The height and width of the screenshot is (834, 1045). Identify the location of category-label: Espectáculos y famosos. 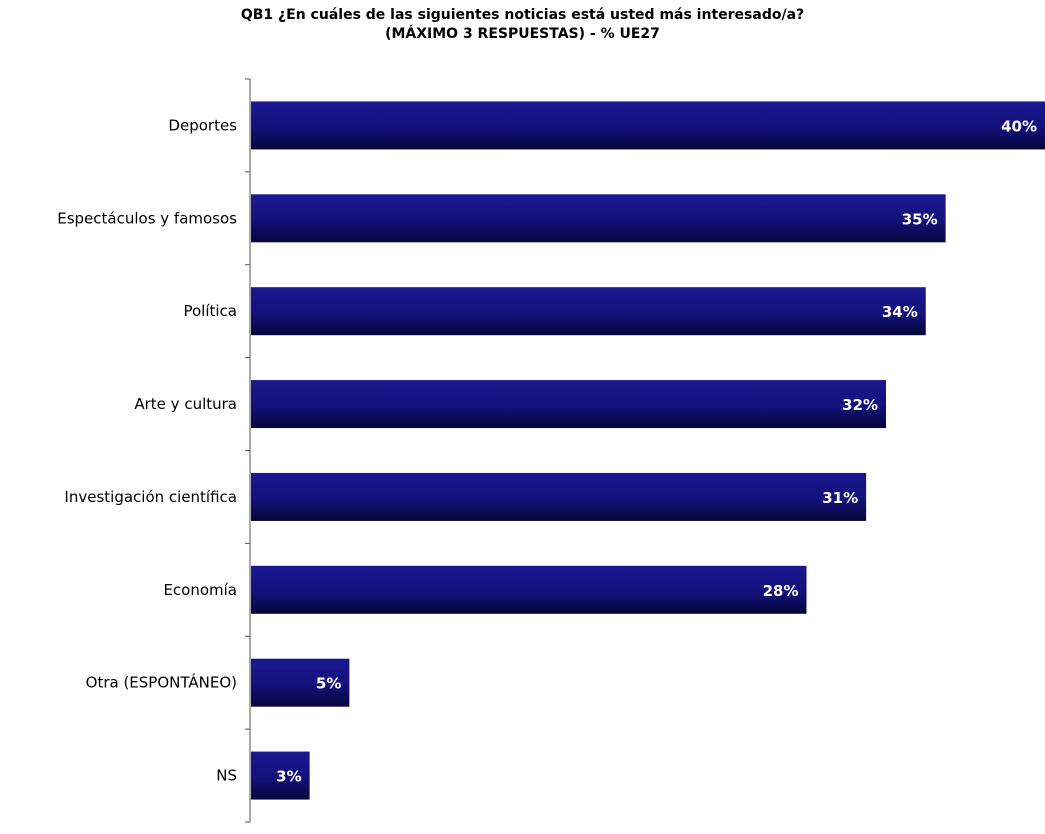
(147, 218).